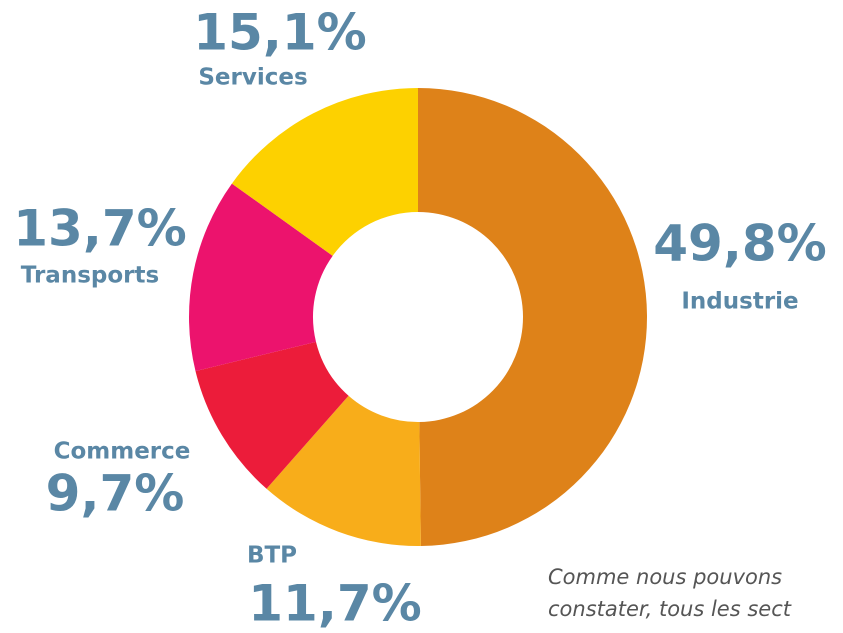 The width and height of the screenshot is (843, 633). Describe the element at coordinates (90, 276) in the screenshot. I see `category-label: Transports` at that location.